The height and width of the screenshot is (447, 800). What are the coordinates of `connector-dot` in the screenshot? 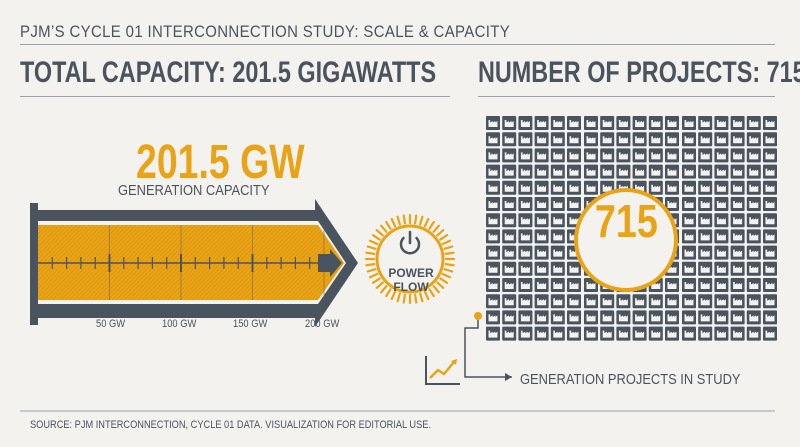 It's located at (478, 316).